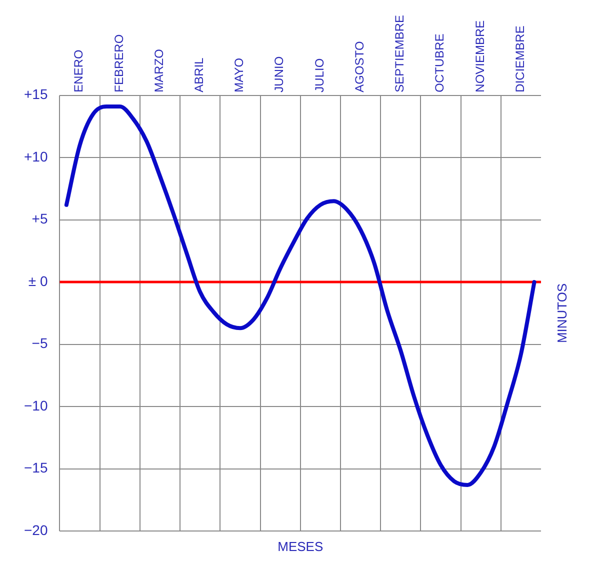 The height and width of the screenshot is (568, 589). I want to click on y-tick-label: ± 0, so click(38, 280).